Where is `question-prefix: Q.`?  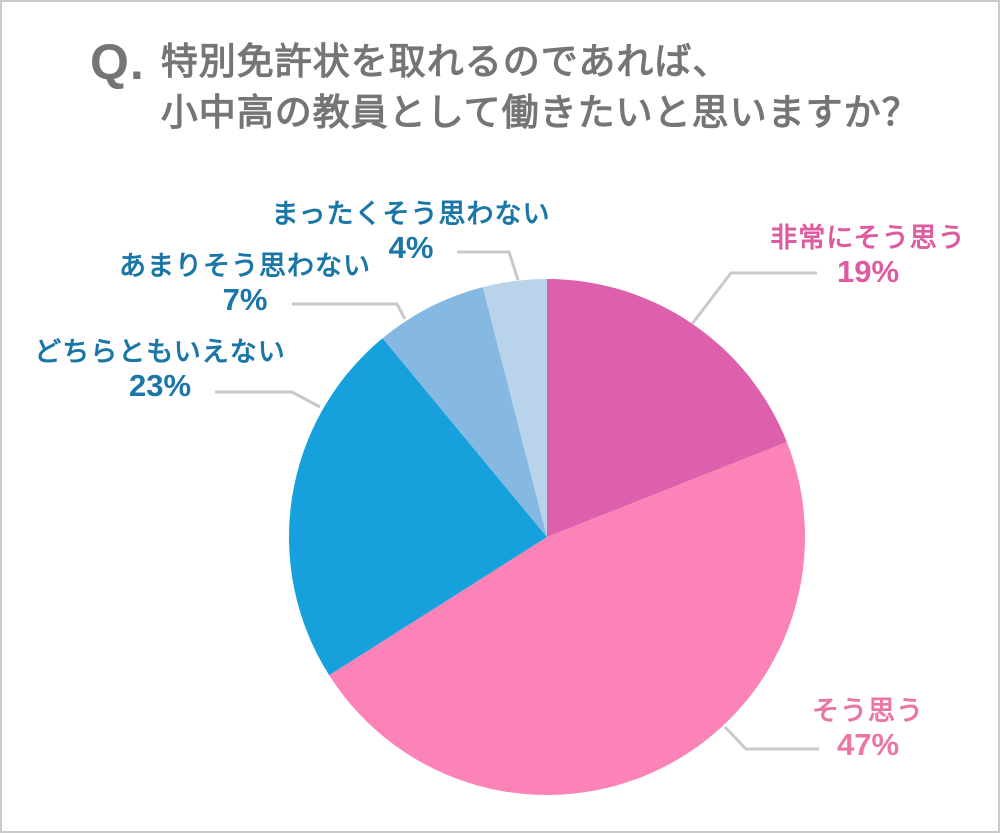 question-prefix: Q. is located at coordinates (117, 62).